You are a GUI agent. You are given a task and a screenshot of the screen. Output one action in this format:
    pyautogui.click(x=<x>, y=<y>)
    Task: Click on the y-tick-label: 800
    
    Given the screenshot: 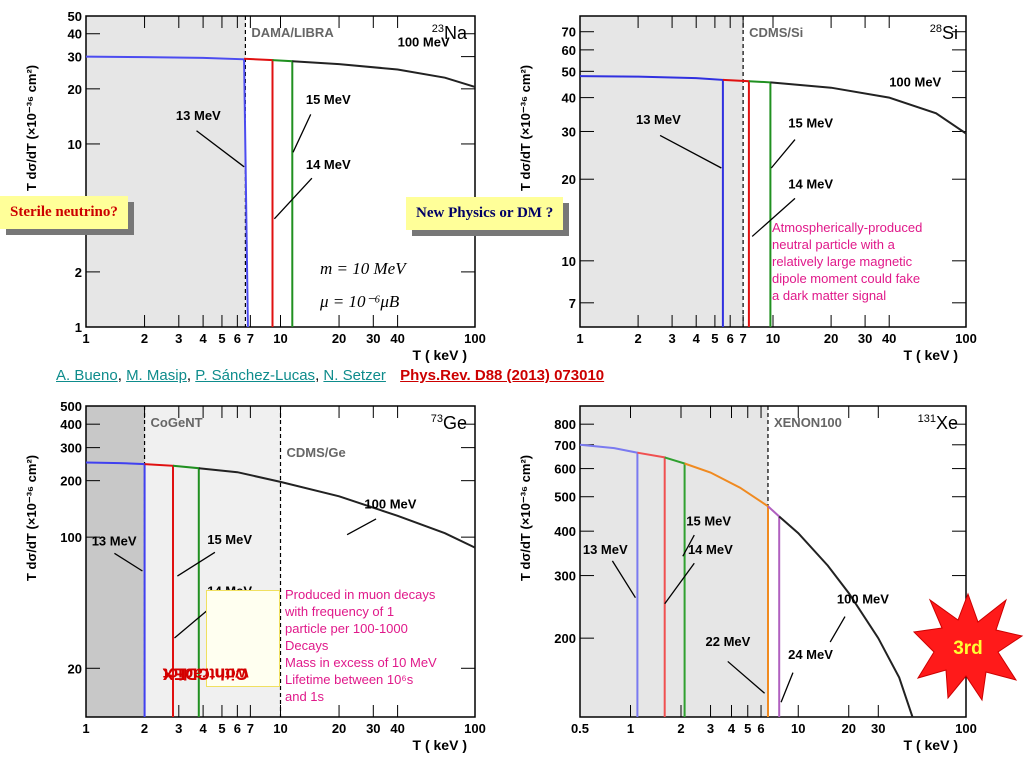 What is the action you would take?
    pyautogui.click(x=565, y=424)
    